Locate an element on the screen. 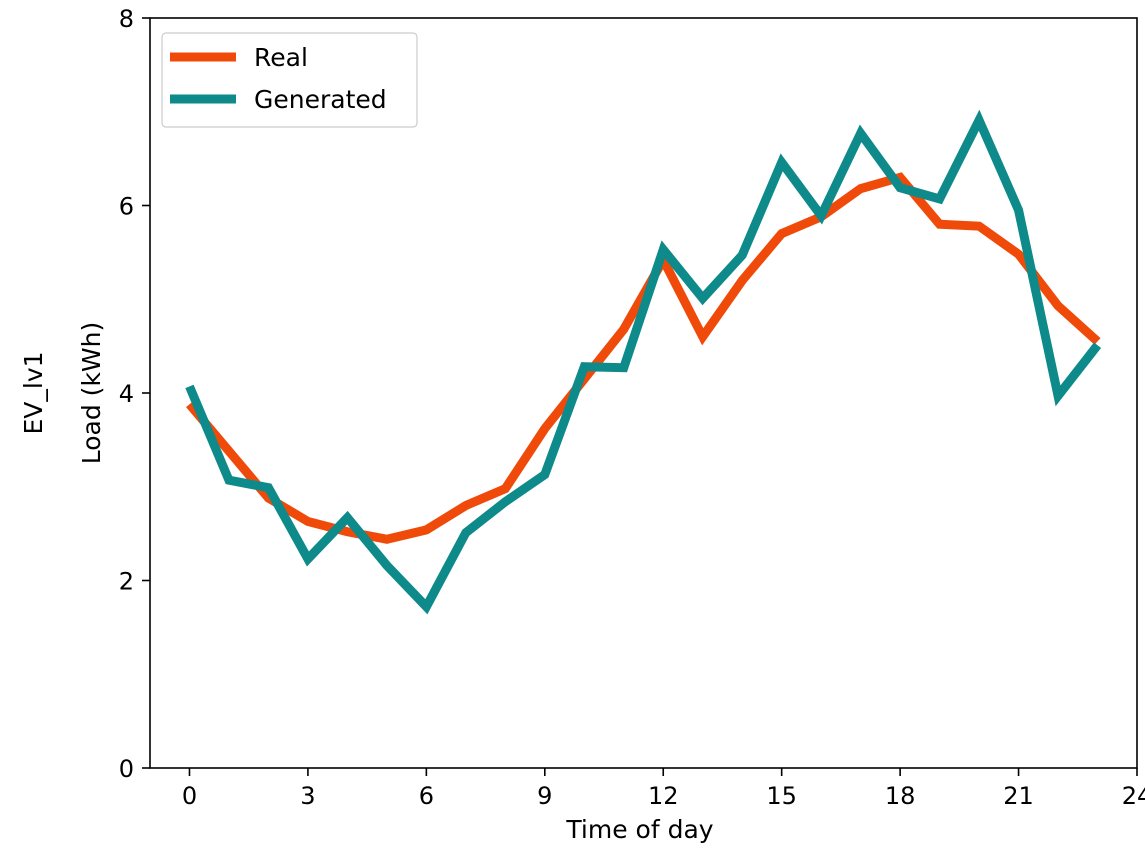 Image resolution: width=1145 pixels, height=848 pixels. x-tick-label: 0 is located at coordinates (189, 796).